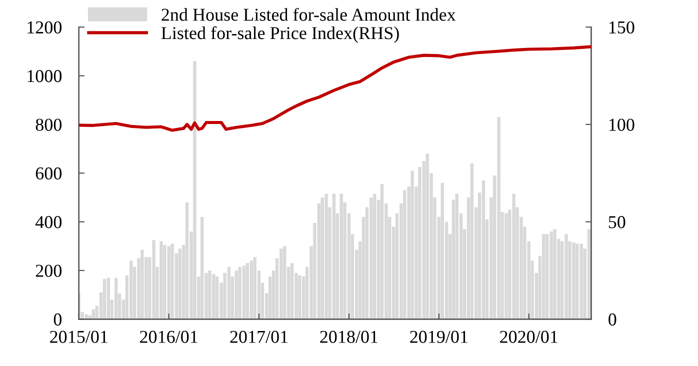 This screenshot has height=366, width=698. Describe the element at coordinates (49, 270) in the screenshot. I see `y-tick-label: 200` at that location.